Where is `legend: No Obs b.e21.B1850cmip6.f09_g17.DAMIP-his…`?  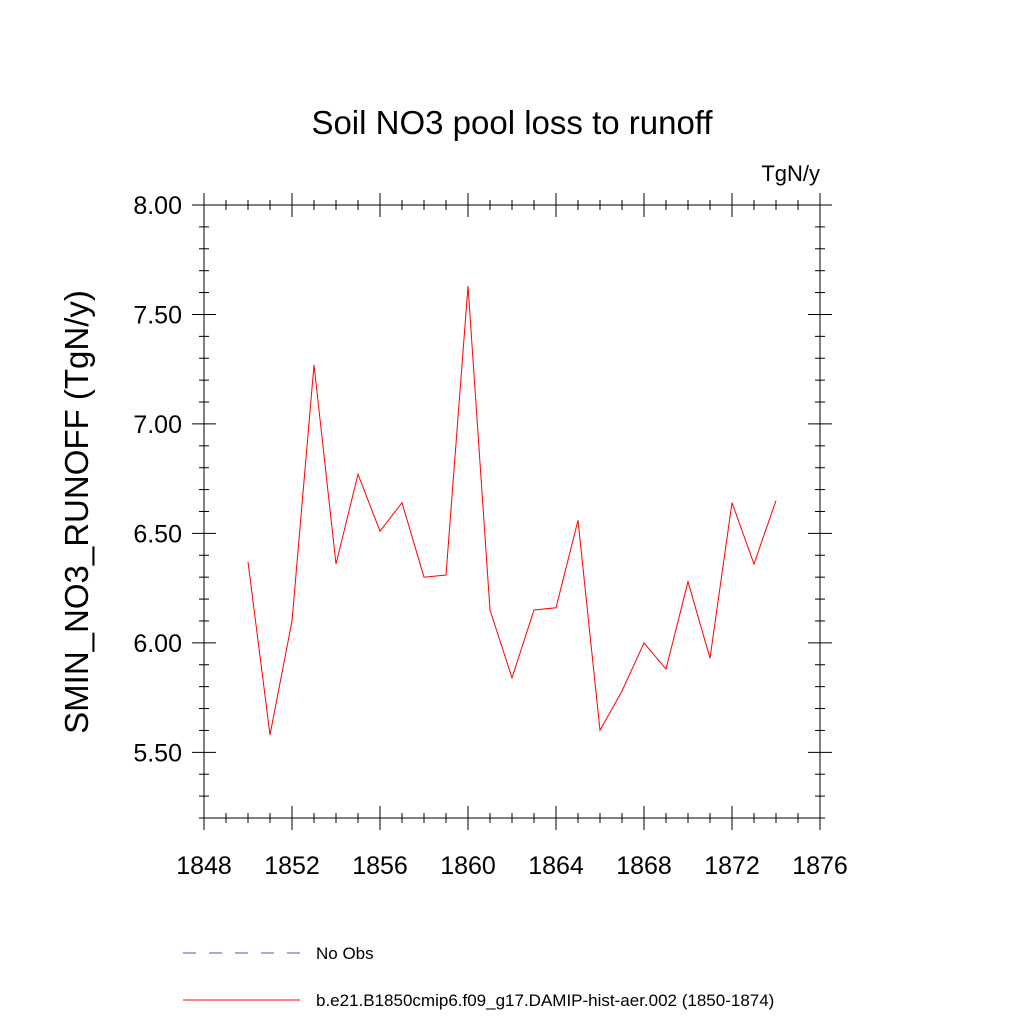
legend: No Obs b.e21.B1850cmip6.f09_g17.DAMIP-his… is located at coordinates (478, 977).